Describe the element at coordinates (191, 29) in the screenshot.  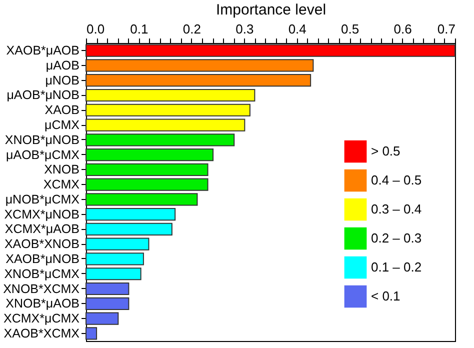
I see `x-tick-label: 0.2` at that location.